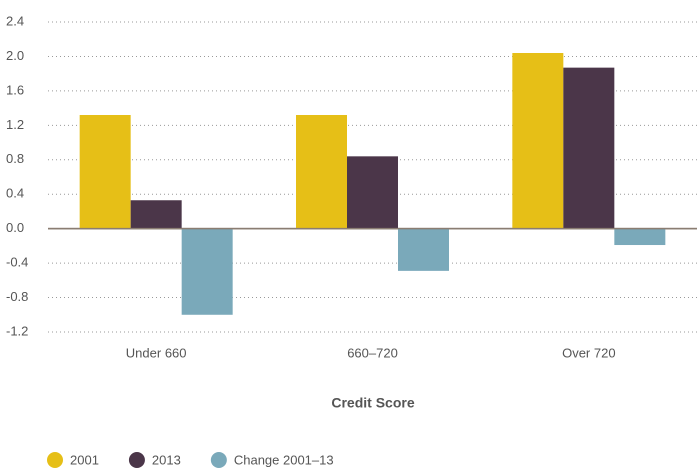 This screenshot has width=697, height=472. Describe the element at coordinates (284, 459) in the screenshot. I see `legend-label: Change 2001–13` at that location.